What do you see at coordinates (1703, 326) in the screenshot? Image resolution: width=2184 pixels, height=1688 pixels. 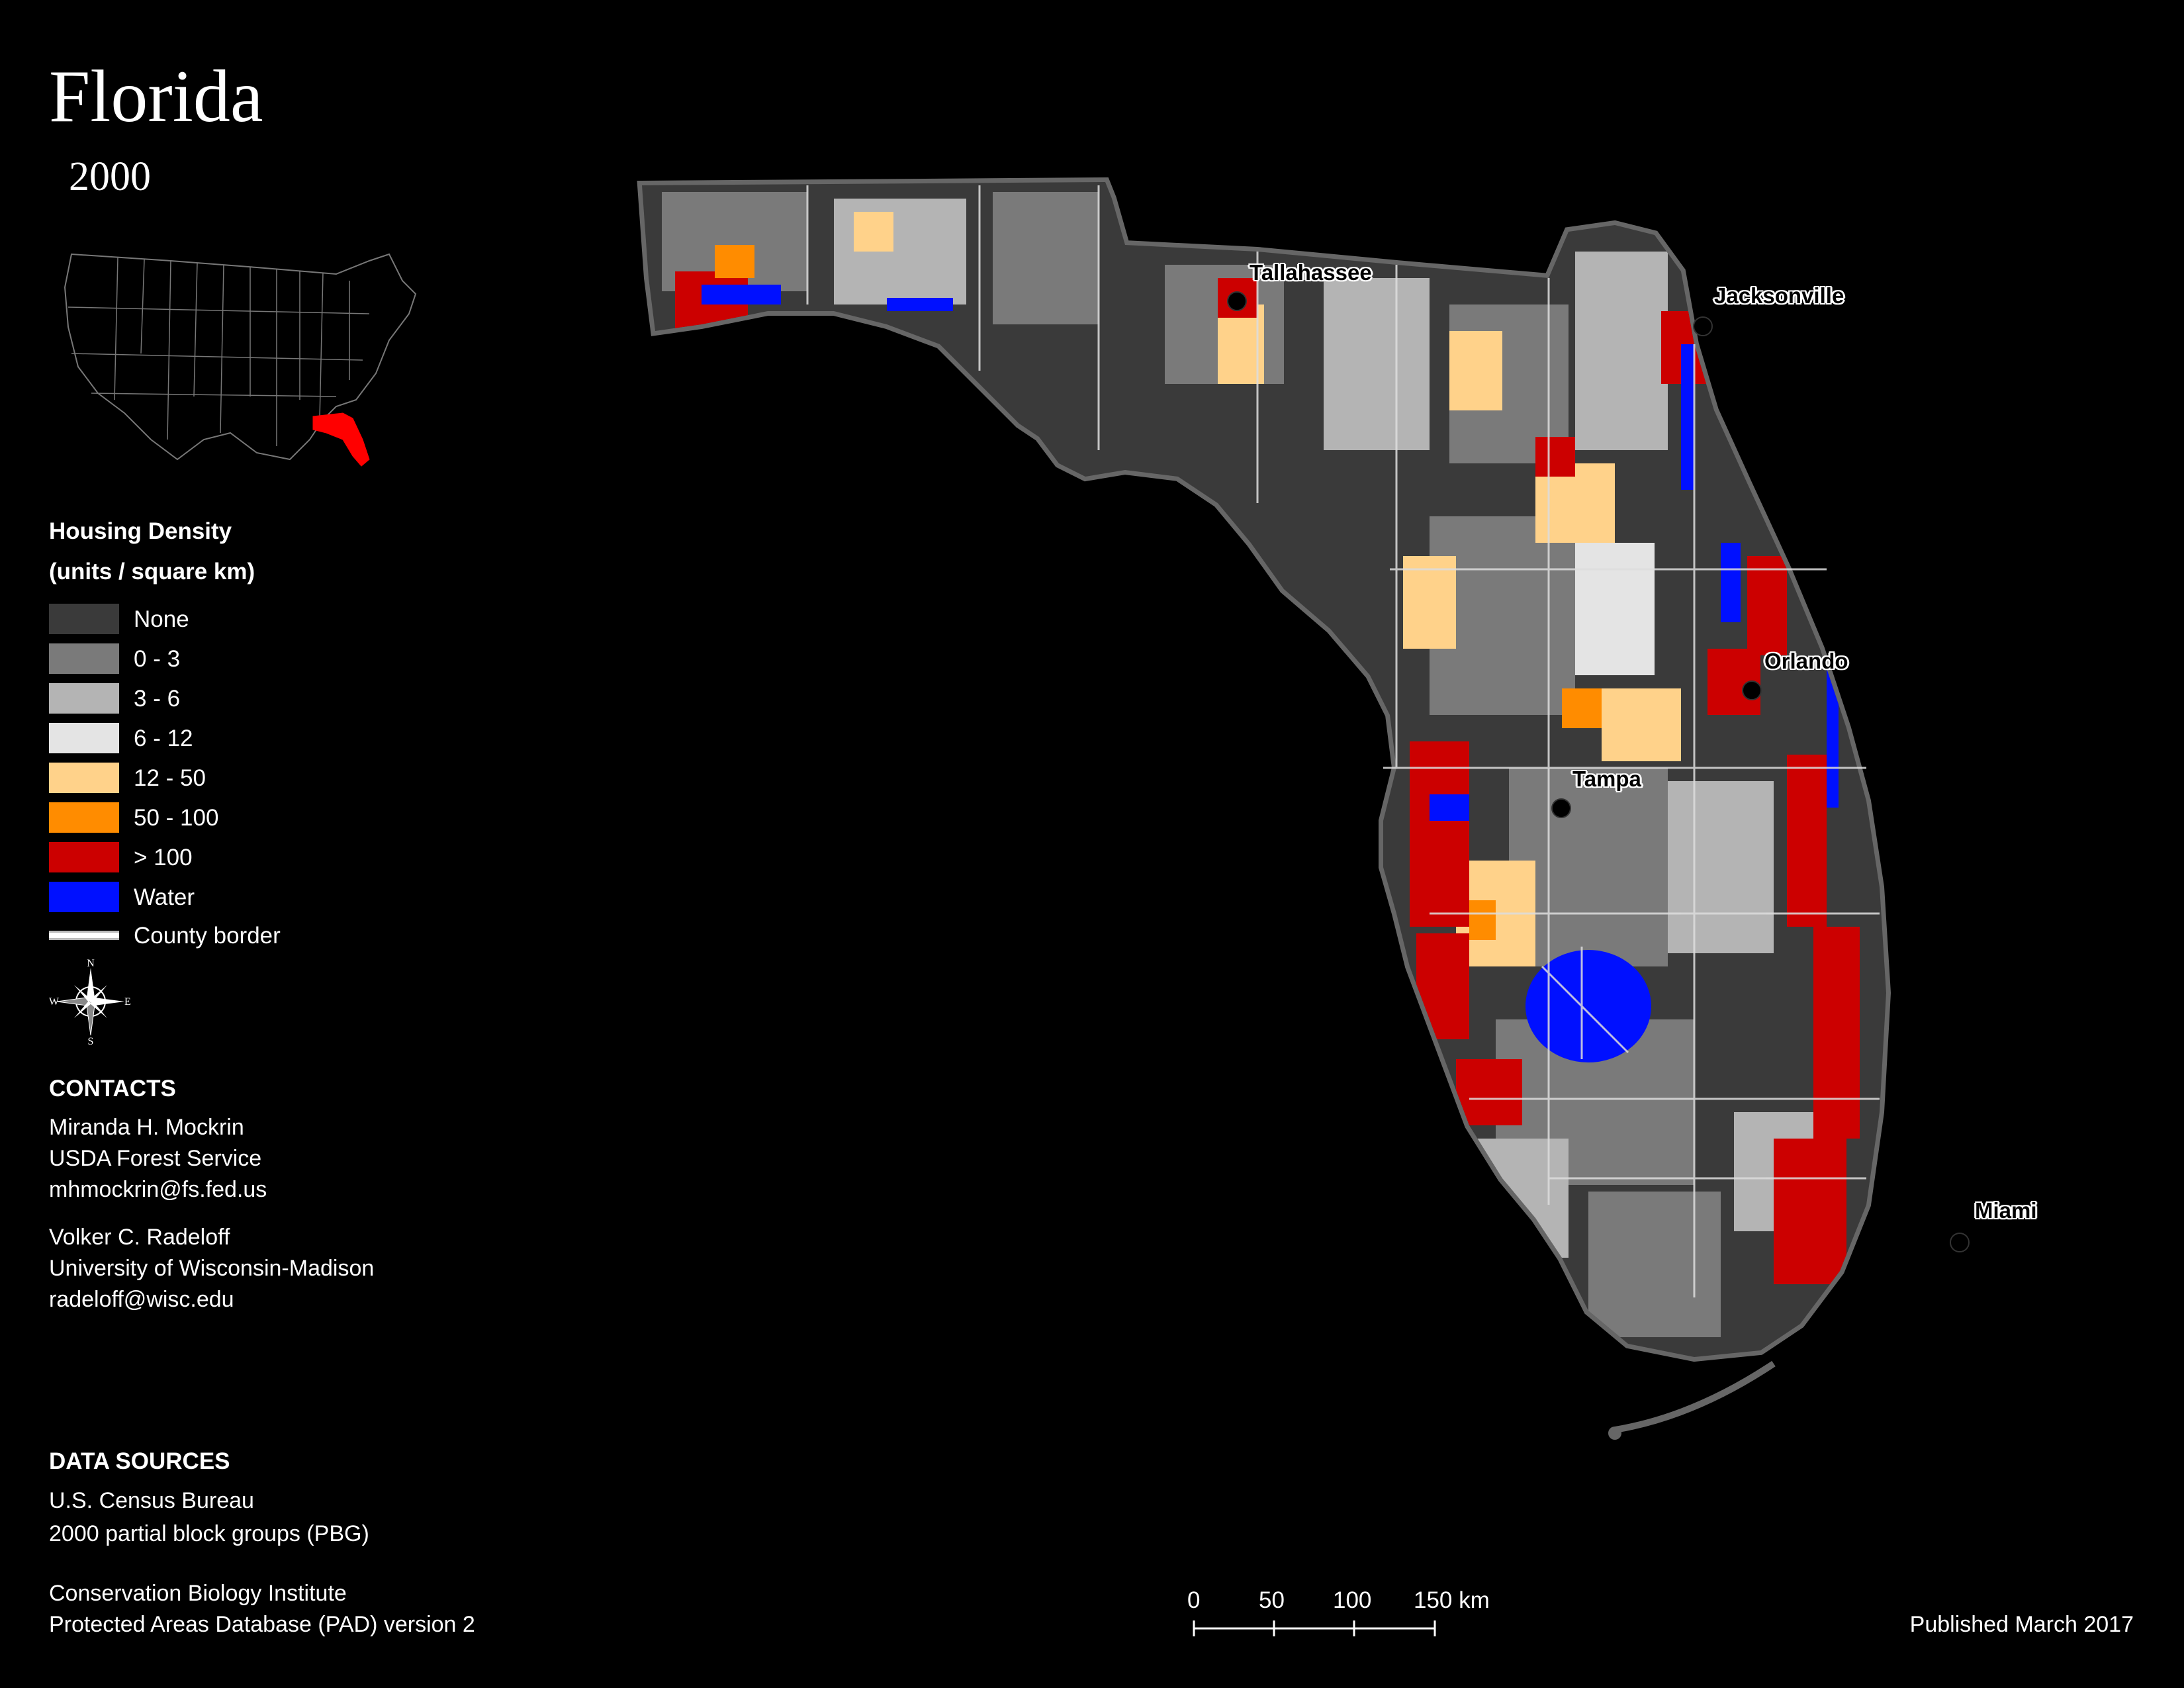 I see `city-marker-jacksonville` at bounding box center [1703, 326].